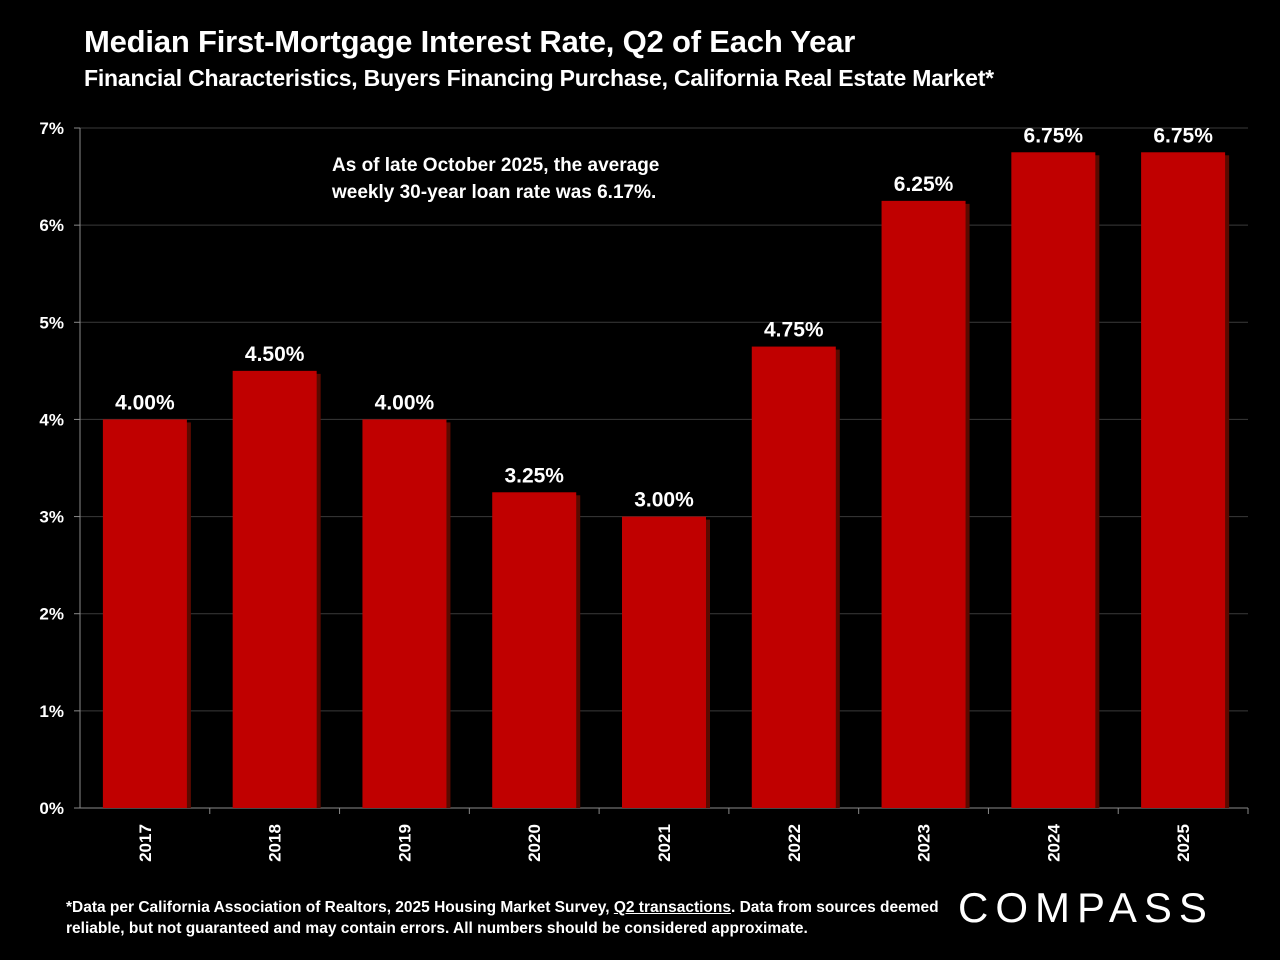  Describe the element at coordinates (51, 128) in the screenshot. I see `y-tick-label: 7%` at that location.